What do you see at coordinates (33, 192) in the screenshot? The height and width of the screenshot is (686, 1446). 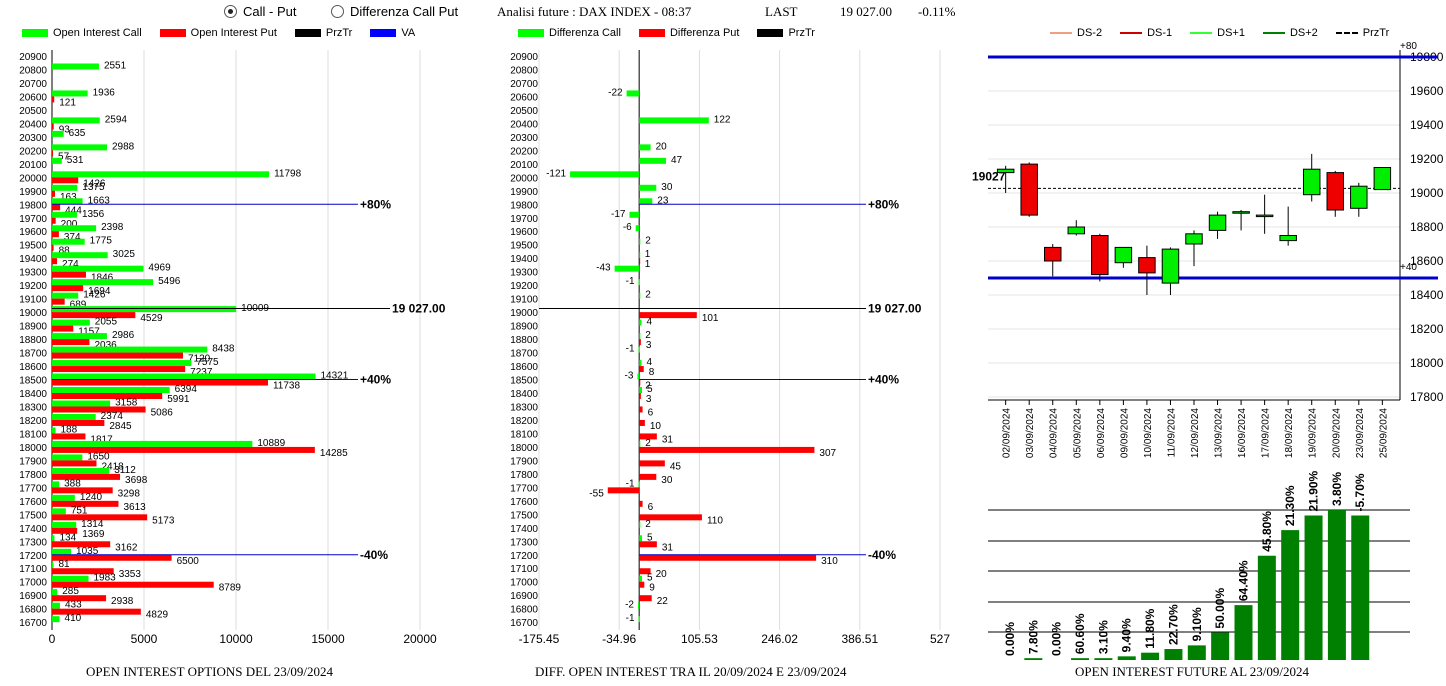 I see `strike-label: 19900` at bounding box center [33, 192].